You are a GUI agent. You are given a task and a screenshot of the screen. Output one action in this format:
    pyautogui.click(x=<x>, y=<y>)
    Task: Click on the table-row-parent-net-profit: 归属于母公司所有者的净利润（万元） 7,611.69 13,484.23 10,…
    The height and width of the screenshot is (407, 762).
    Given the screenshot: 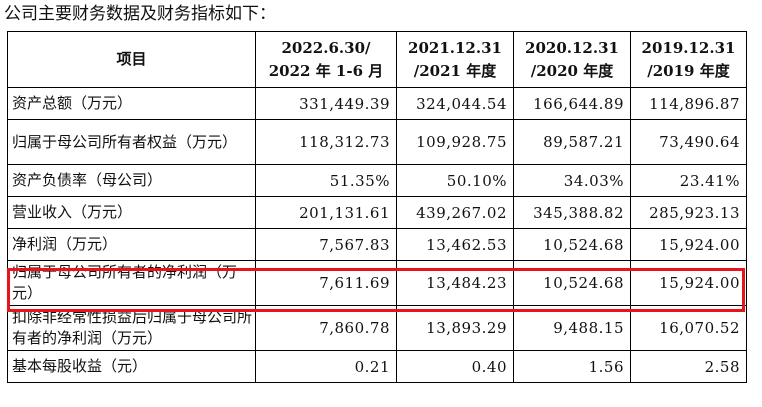 What is the action you would take?
    pyautogui.click(x=377, y=283)
    